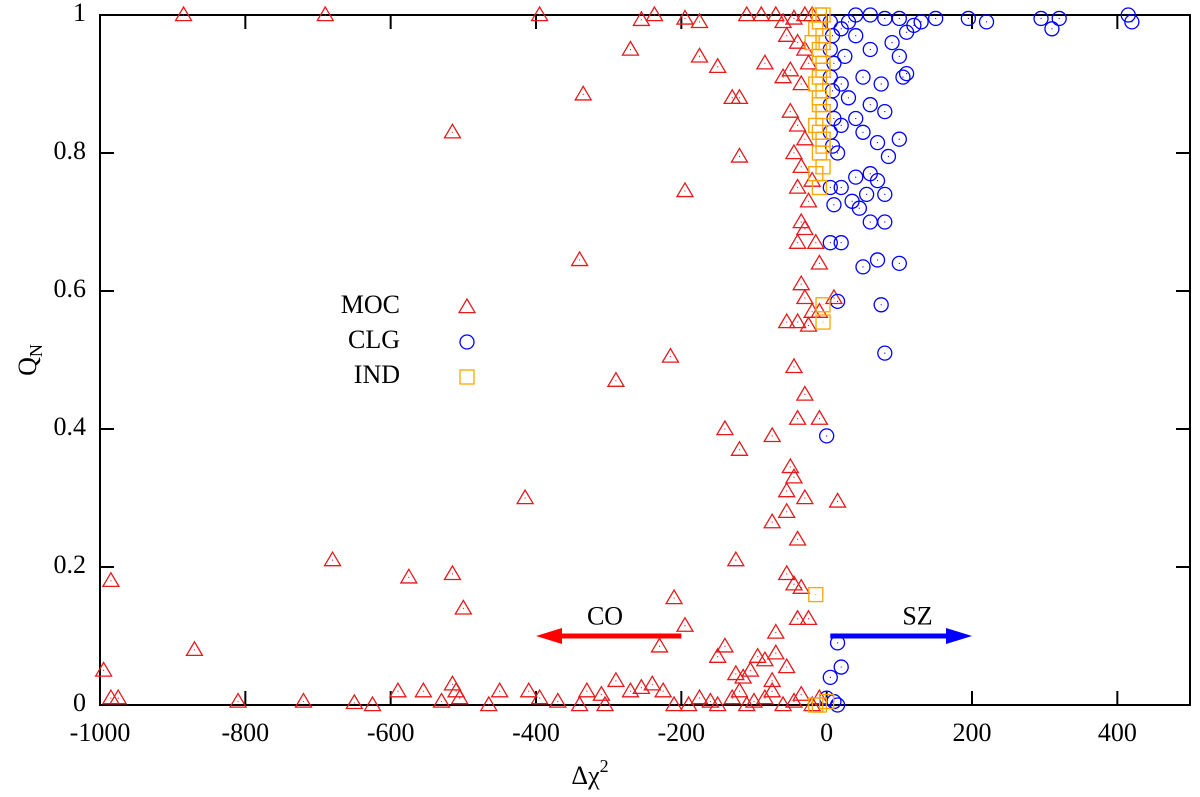 The height and width of the screenshot is (797, 1200). What do you see at coordinates (589, 773) in the screenshot?
I see `x-axis-label: Δχ2` at bounding box center [589, 773].